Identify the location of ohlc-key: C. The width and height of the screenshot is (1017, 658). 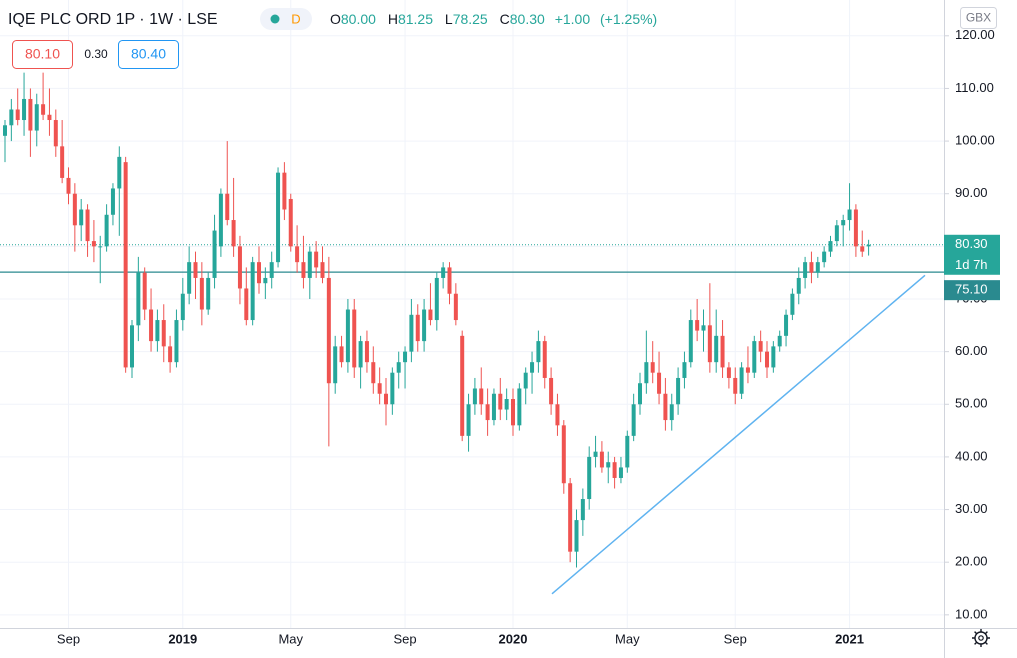
(505, 19).